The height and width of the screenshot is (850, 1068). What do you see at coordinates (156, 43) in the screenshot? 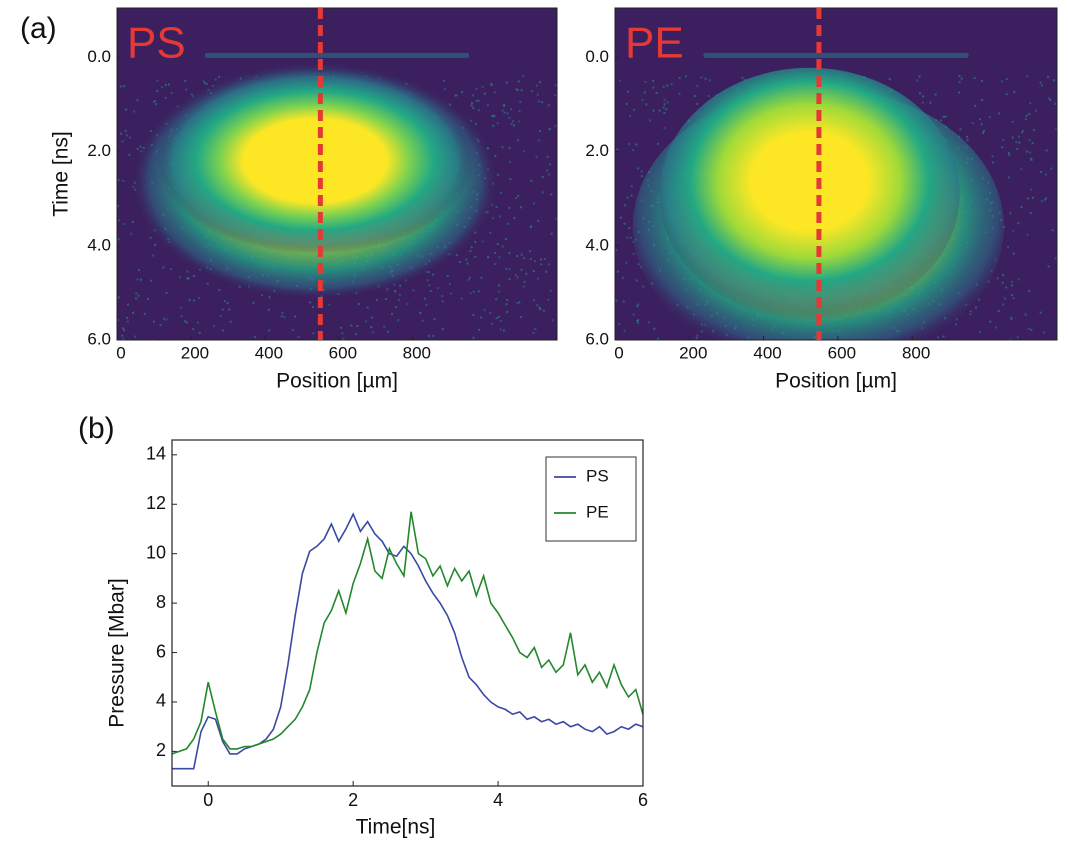
I see `annotation: PS` at bounding box center [156, 43].